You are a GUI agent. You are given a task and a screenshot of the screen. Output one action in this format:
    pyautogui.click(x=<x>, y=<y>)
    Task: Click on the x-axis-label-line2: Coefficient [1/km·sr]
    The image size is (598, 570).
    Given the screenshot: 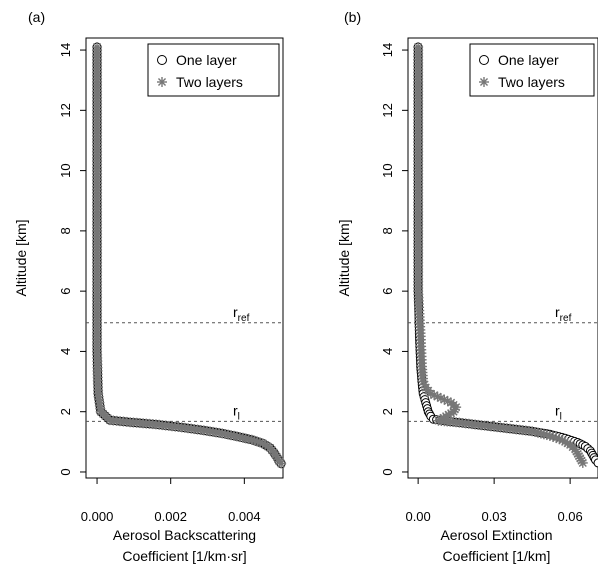 What is the action you would take?
    pyautogui.click(x=184, y=556)
    